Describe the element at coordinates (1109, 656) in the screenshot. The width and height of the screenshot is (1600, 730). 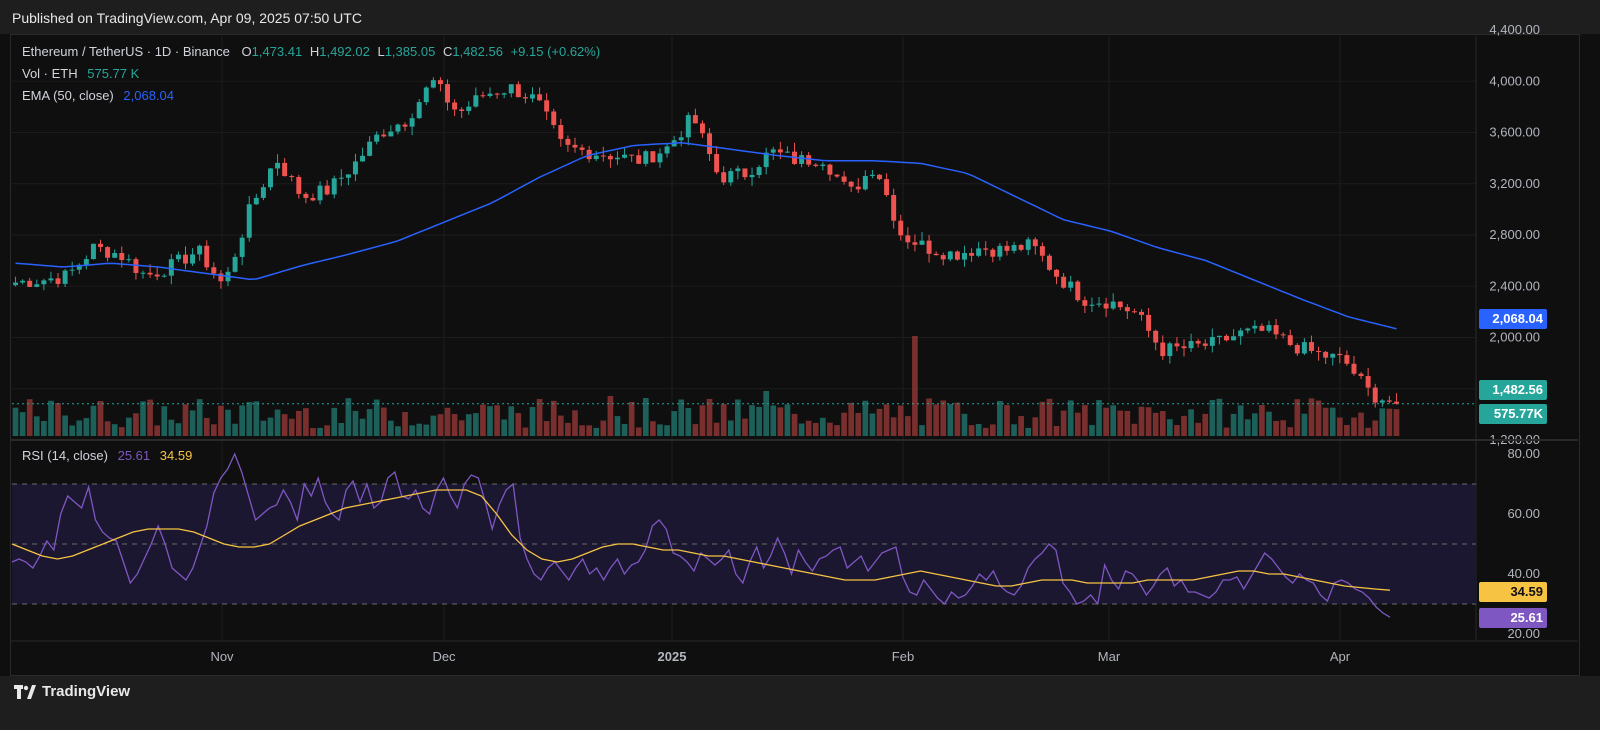
I see `time-axis-label: Mar` at that location.